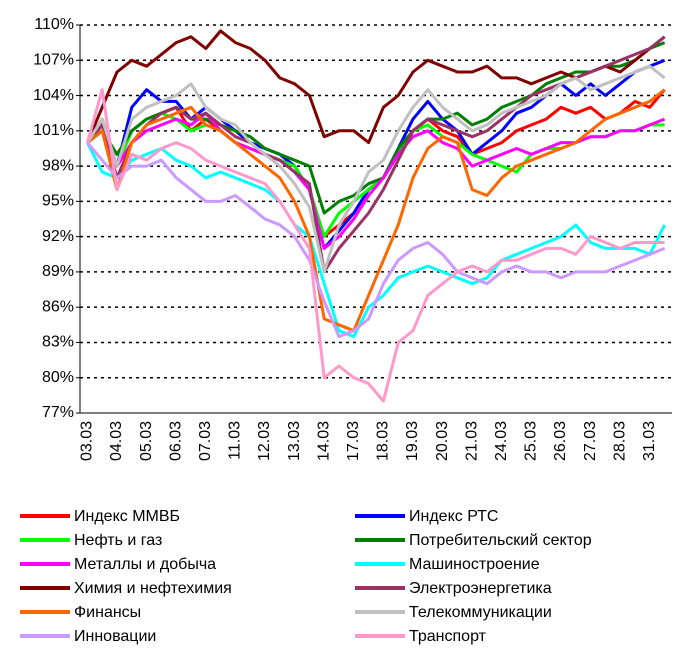 The width and height of the screenshot is (674, 651). What do you see at coordinates (442, 441) in the screenshot?
I see `x-tick-label: 20.03` at bounding box center [442, 441].